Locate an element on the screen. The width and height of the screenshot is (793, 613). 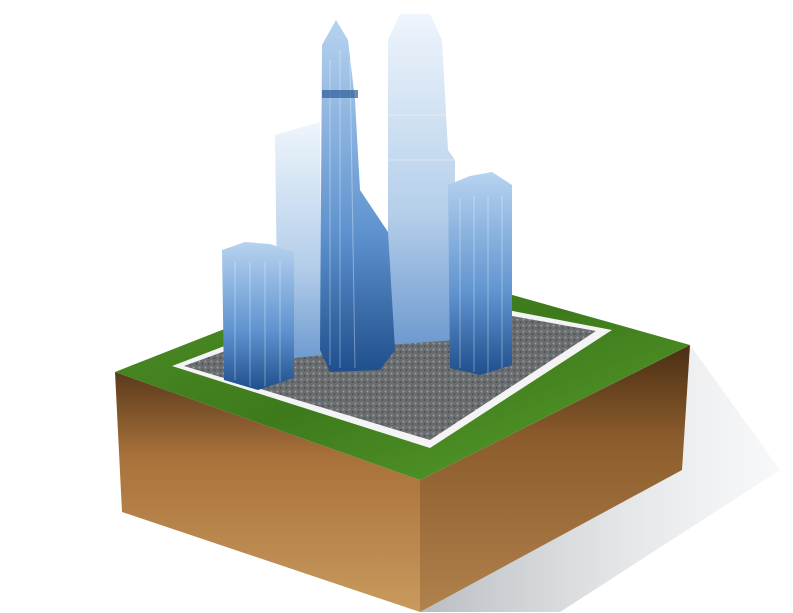
tower-band is located at coordinates (340, 94).